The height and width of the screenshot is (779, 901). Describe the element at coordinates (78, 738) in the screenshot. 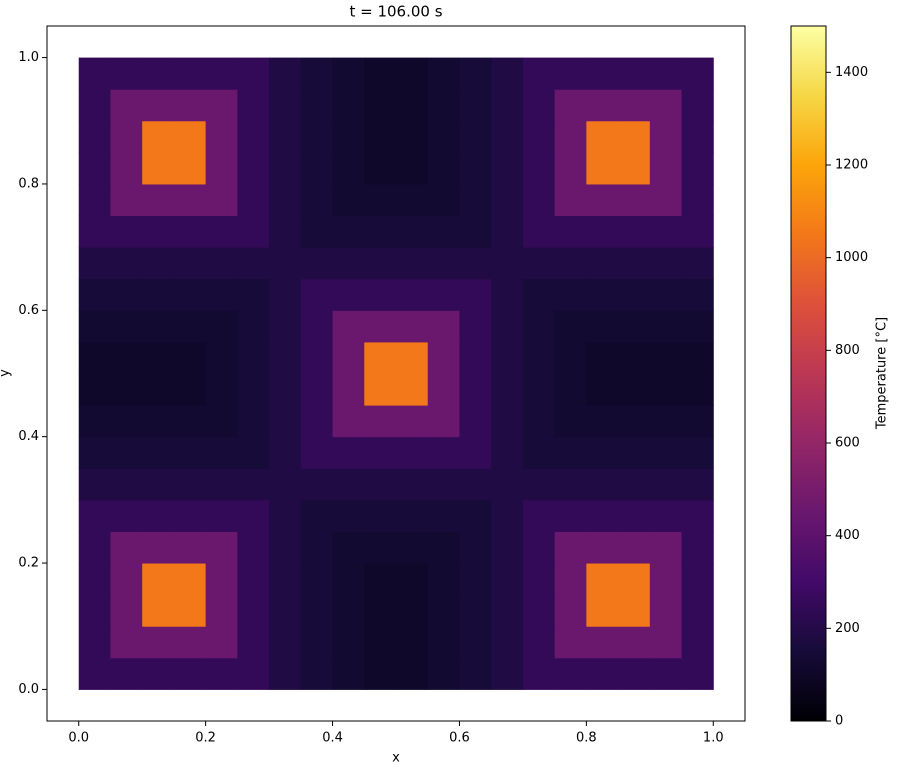

I see `x-tick-label: 0.0` at that location.